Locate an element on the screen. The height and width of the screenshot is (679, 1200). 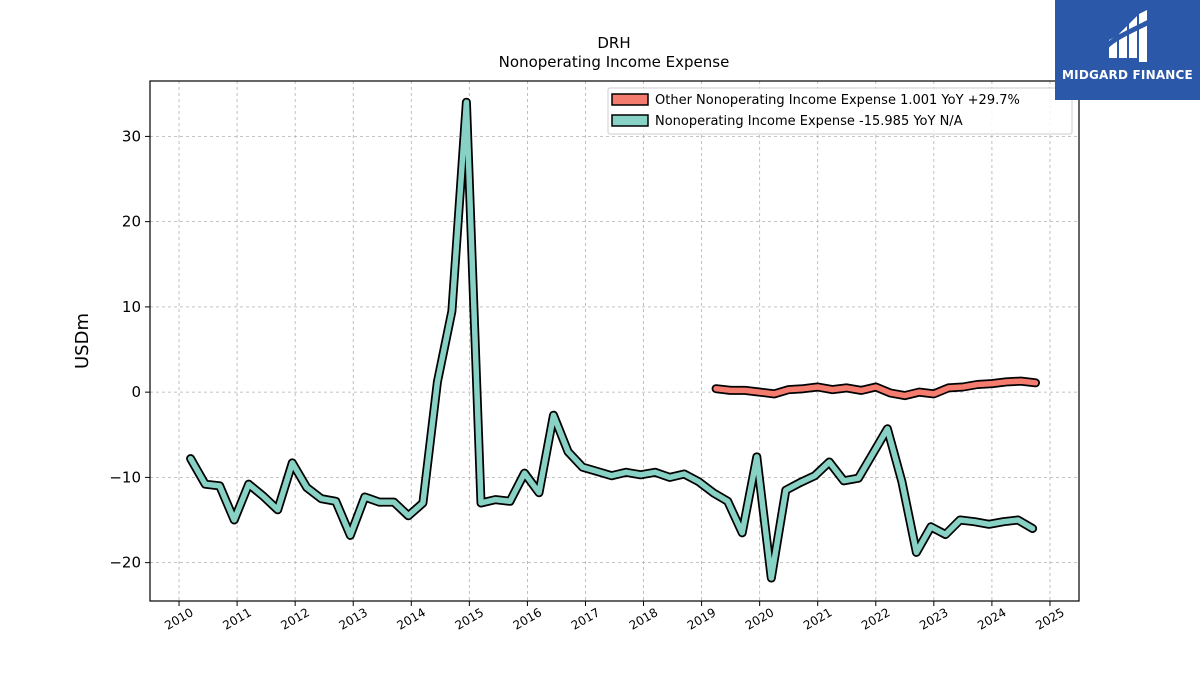
brand-logo: MIDGARD FINANCE is located at coordinates (1127, 50).